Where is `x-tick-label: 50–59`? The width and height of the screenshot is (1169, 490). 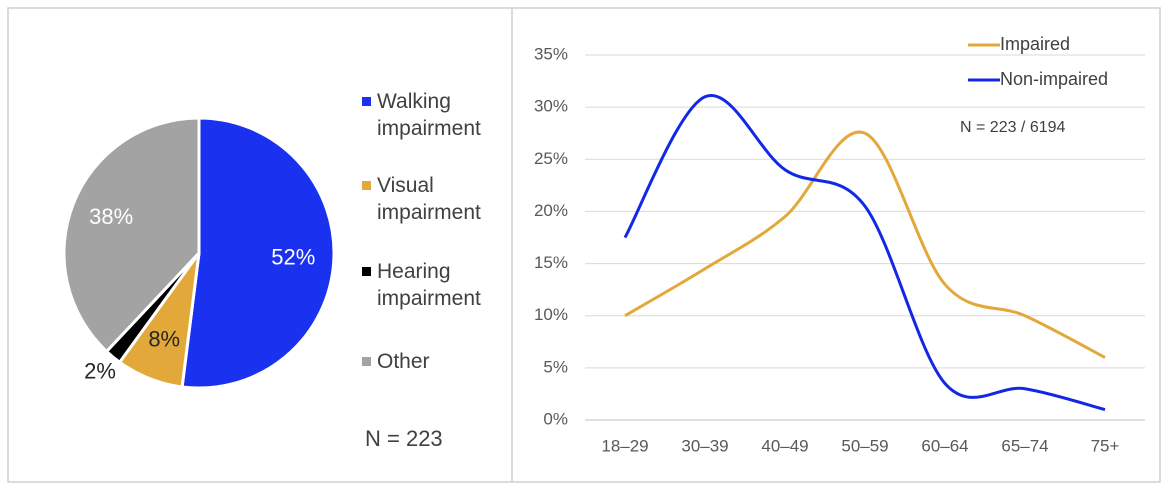 x-tick-label: 50–59 is located at coordinates (864, 445).